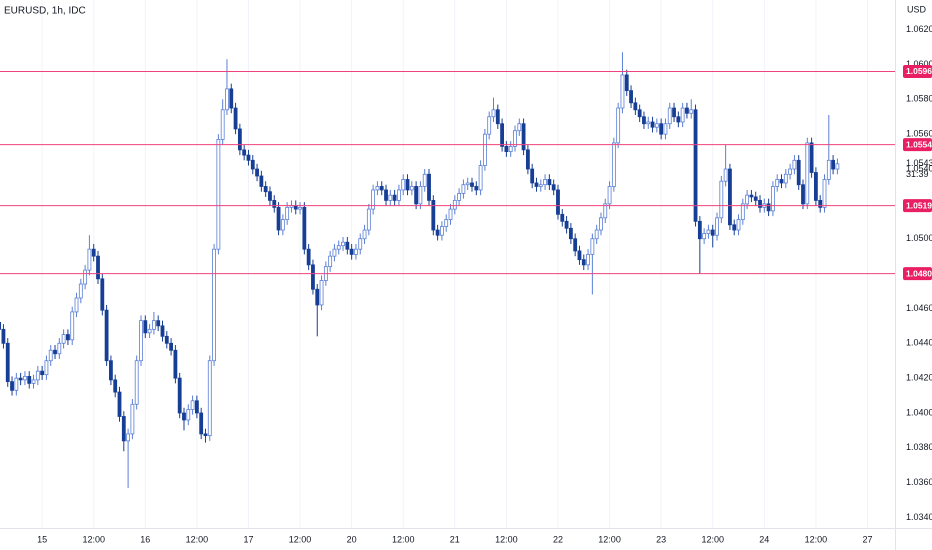 The width and height of the screenshot is (932, 550). What do you see at coordinates (919, 134) in the screenshot?
I see `y-tick-label: 1.0560` at bounding box center [919, 134].